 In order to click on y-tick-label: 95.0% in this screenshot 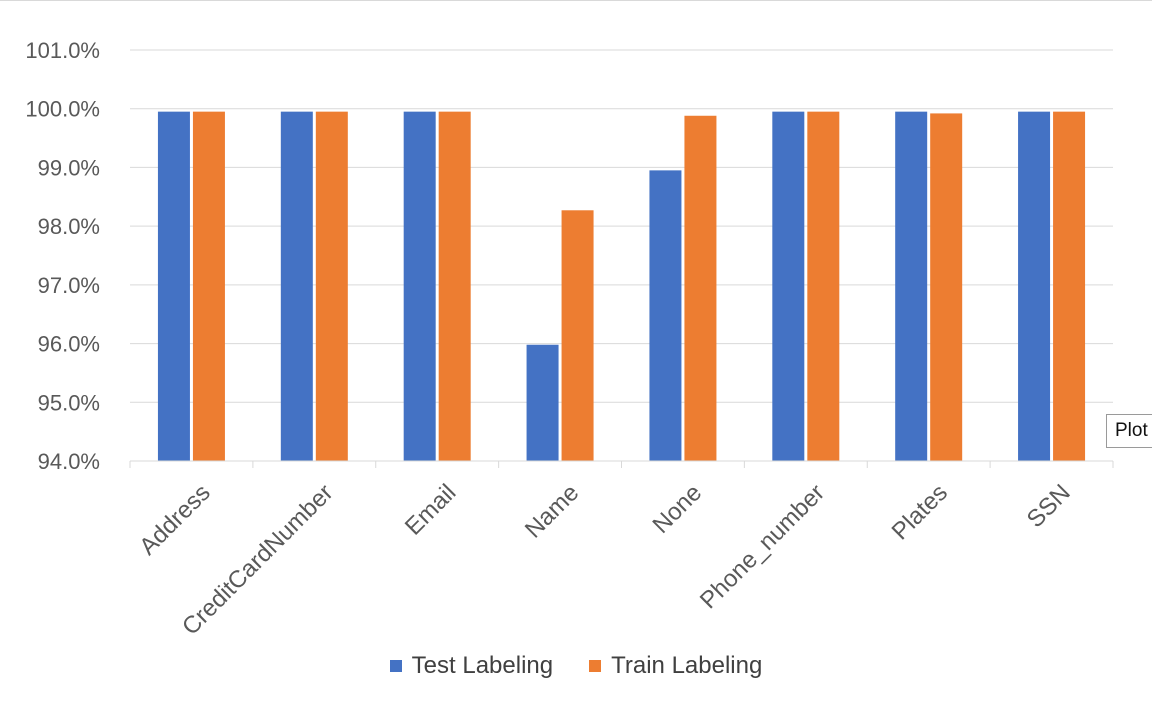, I will do `click(69, 402)`.